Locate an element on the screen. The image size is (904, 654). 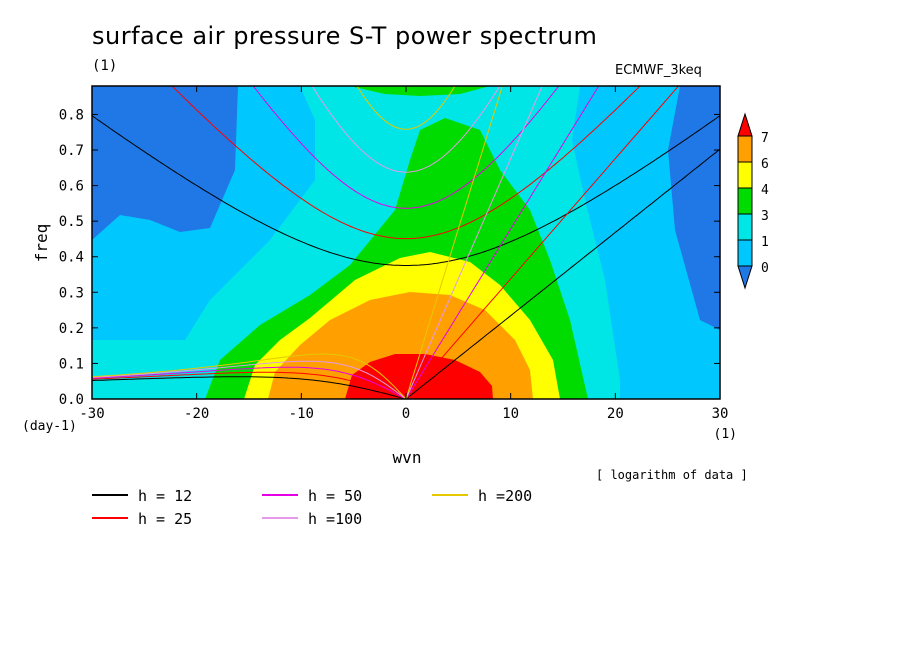
curve-kelvin-h50 is located at coordinates (502, 242).